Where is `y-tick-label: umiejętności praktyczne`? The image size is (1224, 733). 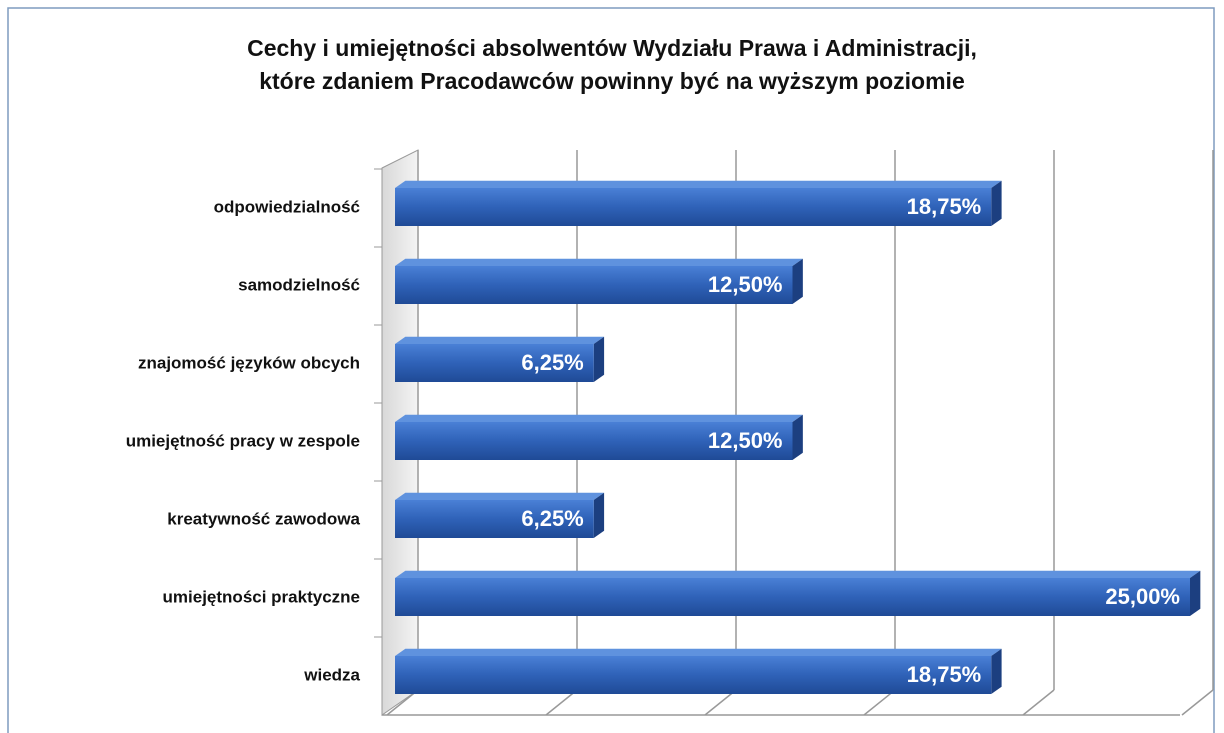
y-tick-label: umiejętności praktyczne is located at coordinates (261, 596).